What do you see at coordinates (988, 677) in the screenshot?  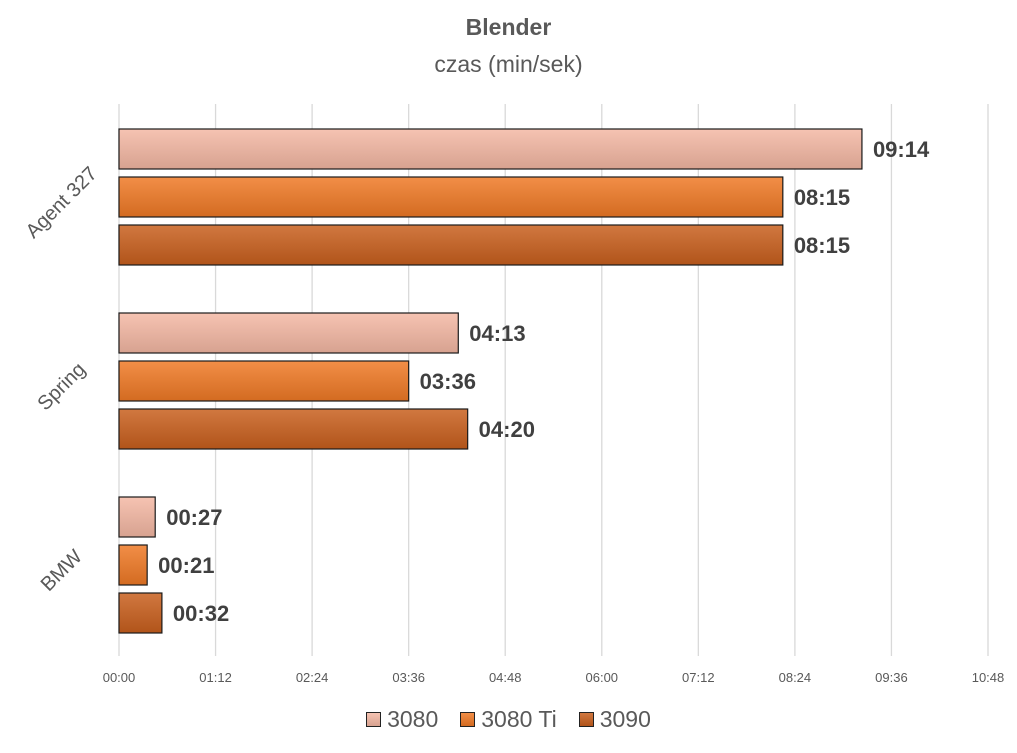 I see `x-tick-label: 10:48` at bounding box center [988, 677].